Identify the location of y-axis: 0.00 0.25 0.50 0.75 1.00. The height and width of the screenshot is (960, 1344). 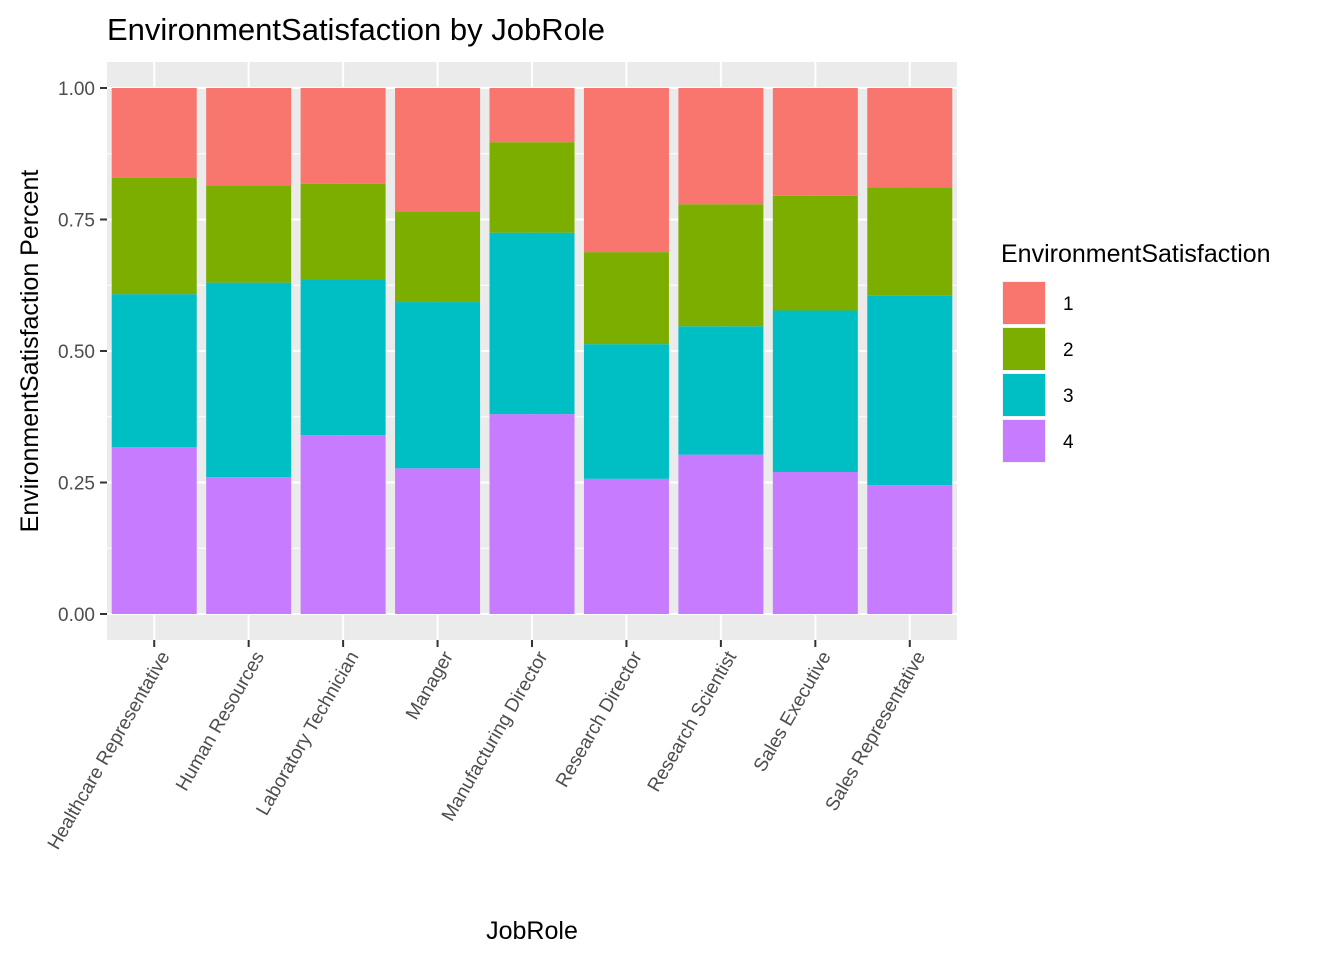
(82, 352).